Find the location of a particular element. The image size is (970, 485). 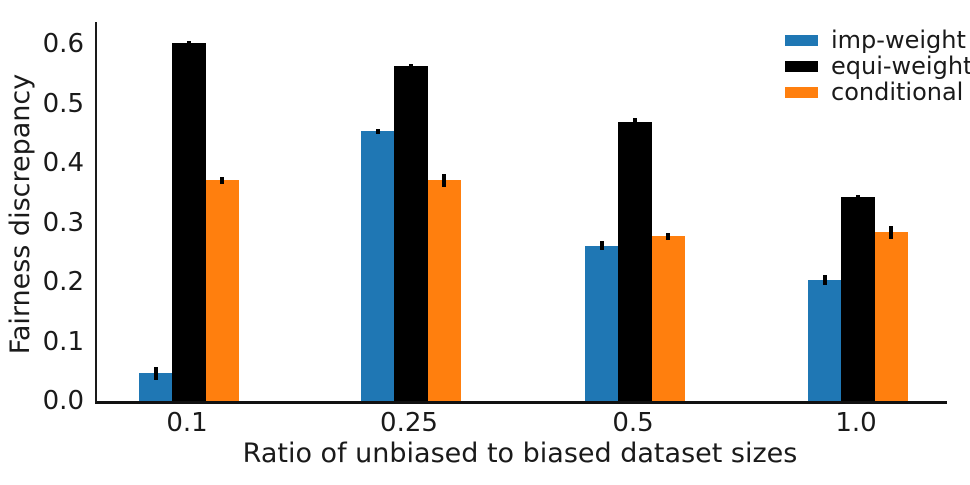

bar-imp-weight-1.0 is located at coordinates (825, 340).